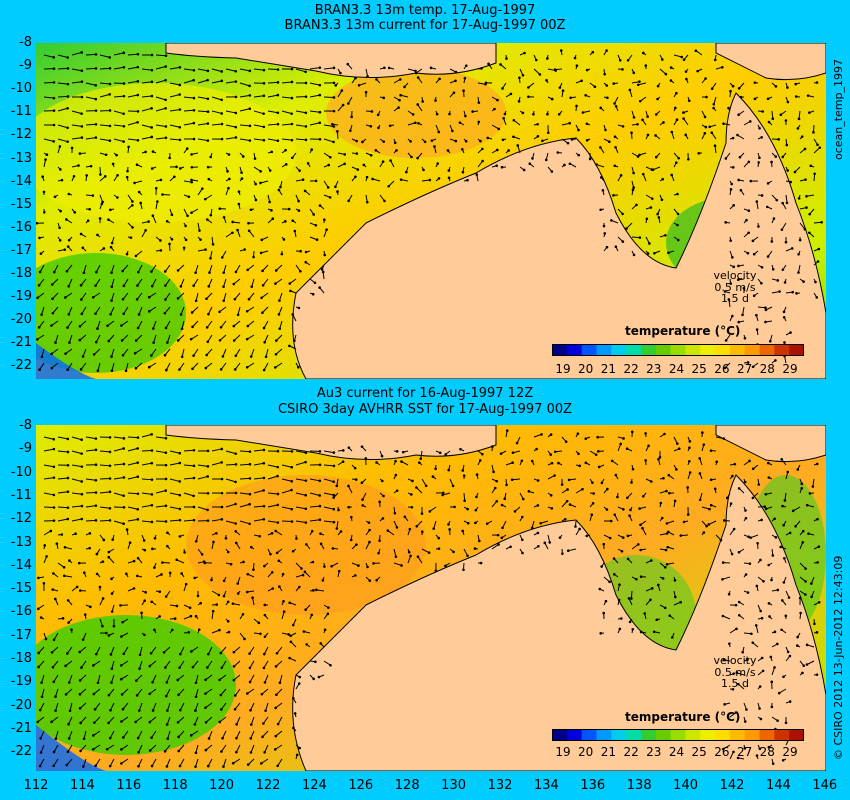  I want to click on top-y-tick: -19, so click(21, 297).